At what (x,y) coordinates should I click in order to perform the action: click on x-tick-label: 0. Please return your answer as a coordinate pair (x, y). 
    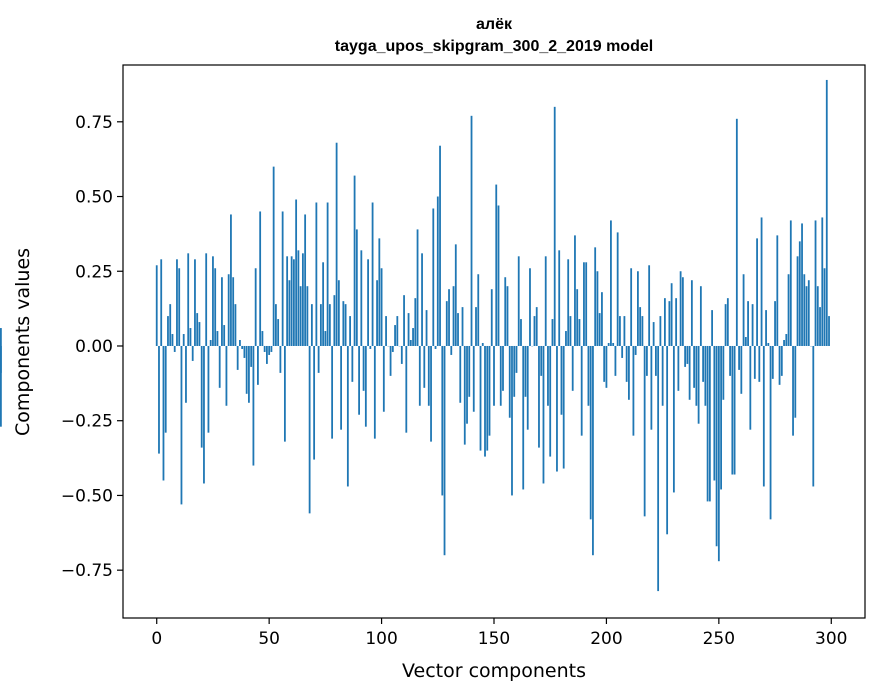
    Looking at the image, I should click on (156, 639).